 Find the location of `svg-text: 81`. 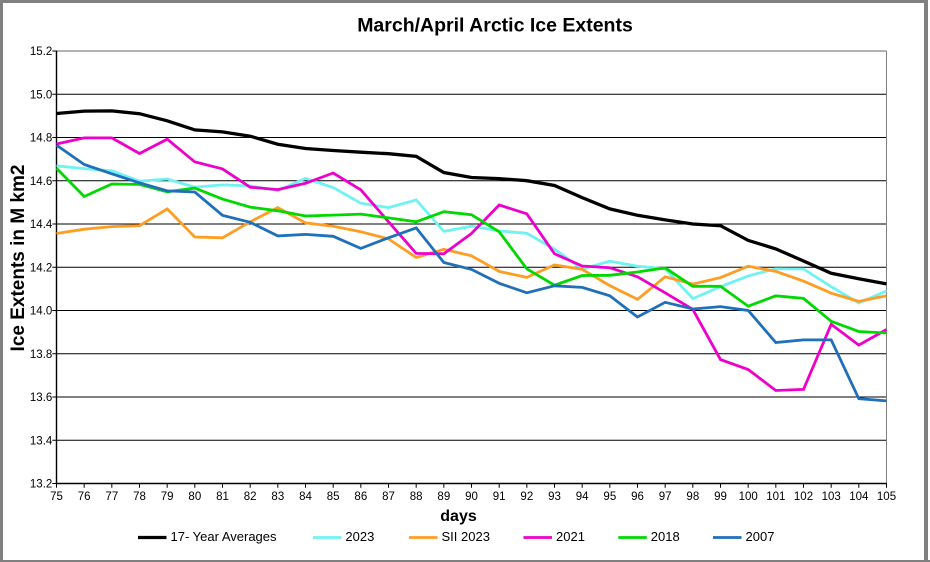

svg-text: 81 is located at coordinates (222, 497).